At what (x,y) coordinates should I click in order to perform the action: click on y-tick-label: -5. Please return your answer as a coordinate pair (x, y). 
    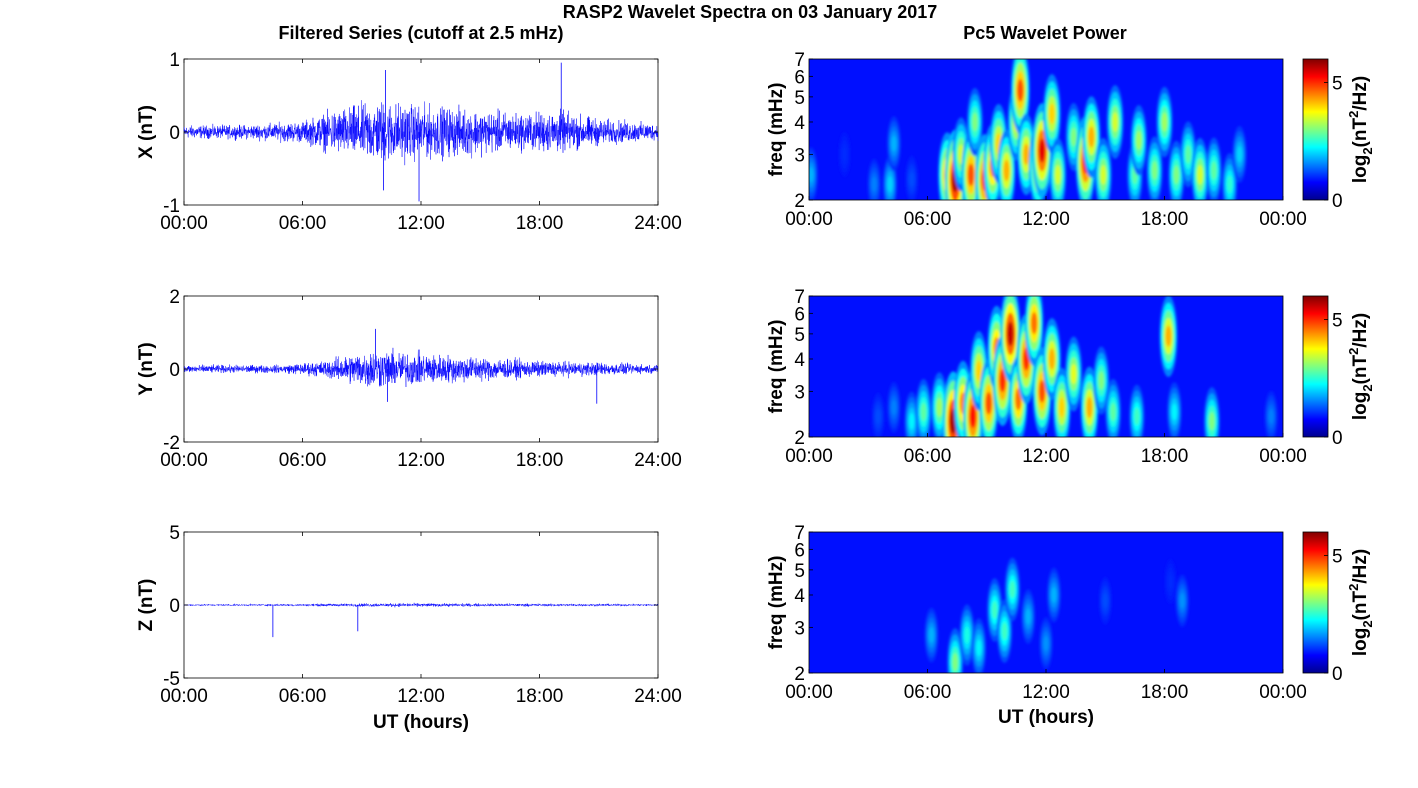
    Looking at the image, I should click on (171, 679).